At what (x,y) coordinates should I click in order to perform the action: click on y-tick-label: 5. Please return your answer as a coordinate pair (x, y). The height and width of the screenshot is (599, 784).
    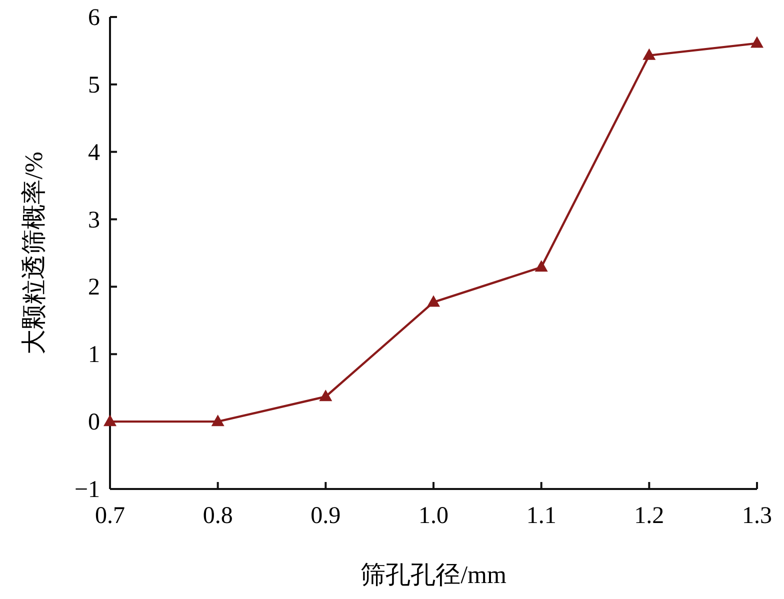
    Looking at the image, I should click on (94, 85).